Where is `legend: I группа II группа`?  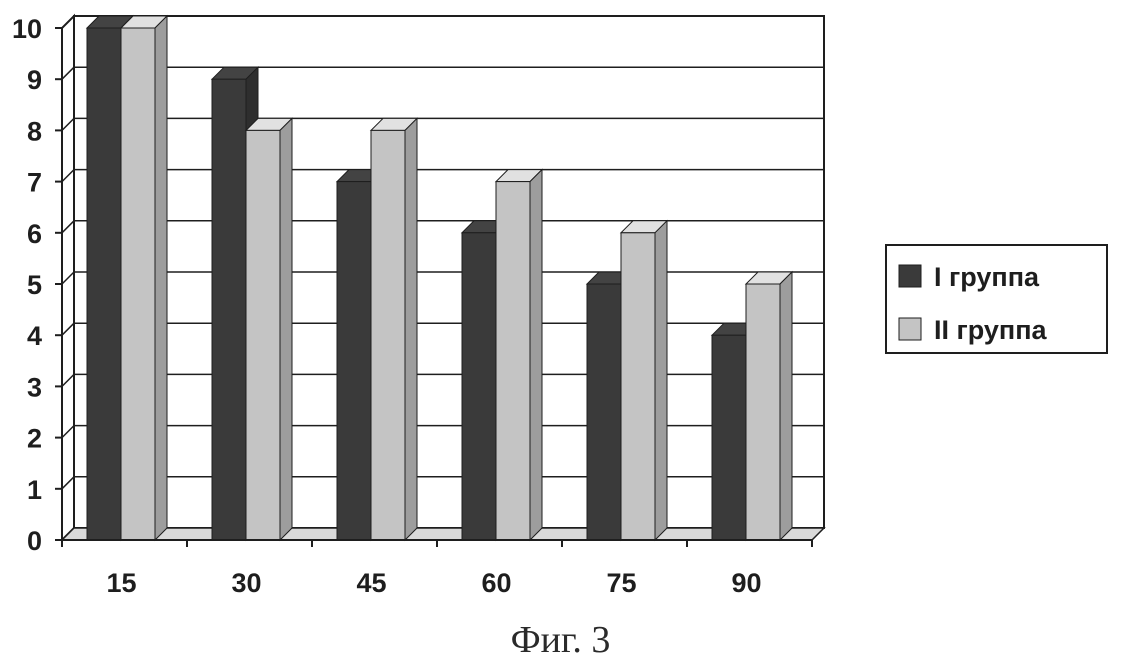
legend: I группа II группа is located at coordinates (996, 299).